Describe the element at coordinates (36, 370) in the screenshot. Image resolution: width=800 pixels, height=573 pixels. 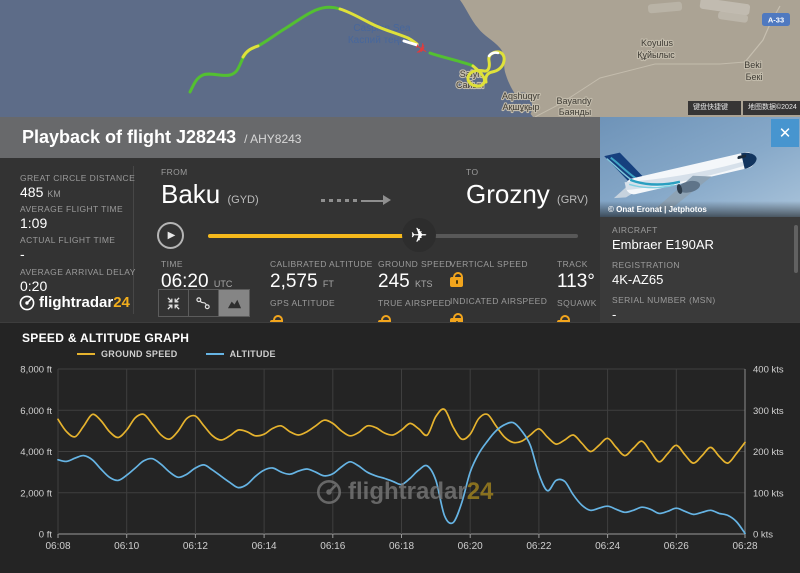
I see `svg-text: 8,000 ft` at that location.